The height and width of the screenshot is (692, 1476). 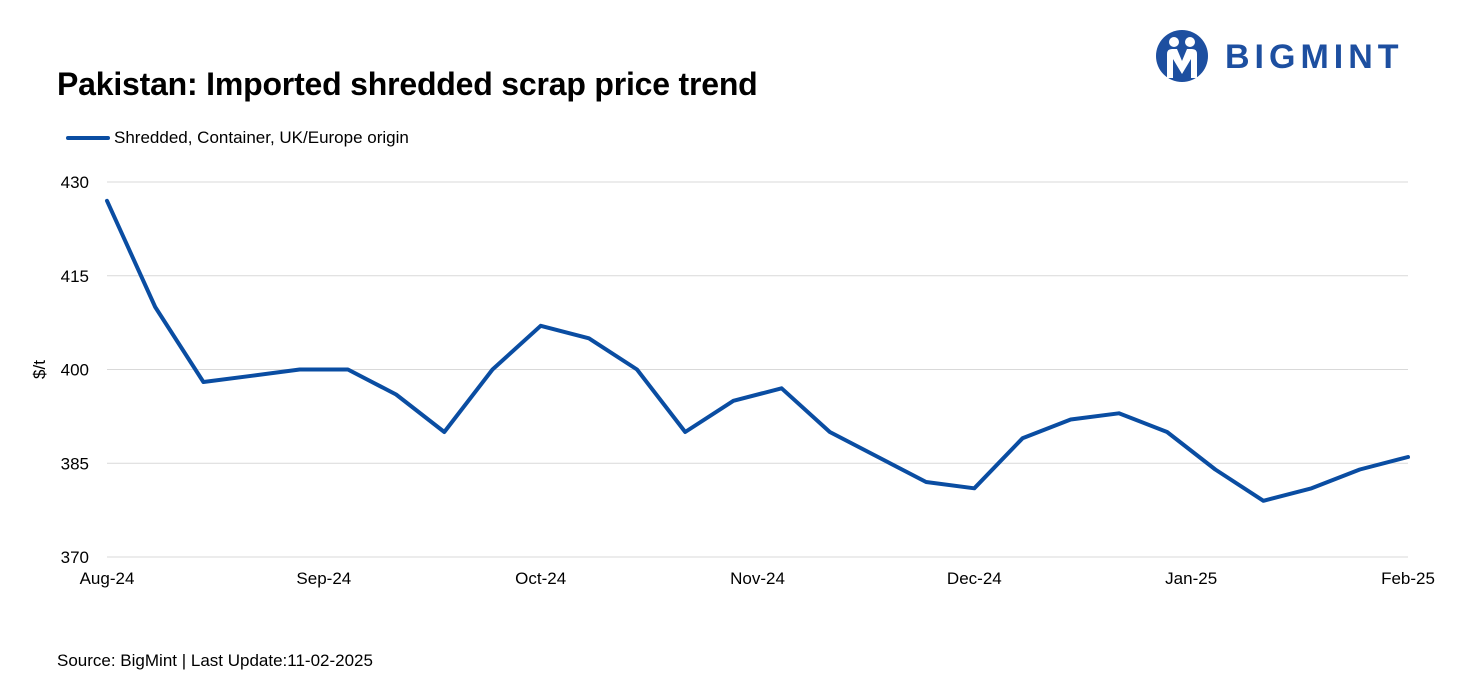 What do you see at coordinates (1182, 56) in the screenshot?
I see `logo-mark-icon` at bounding box center [1182, 56].